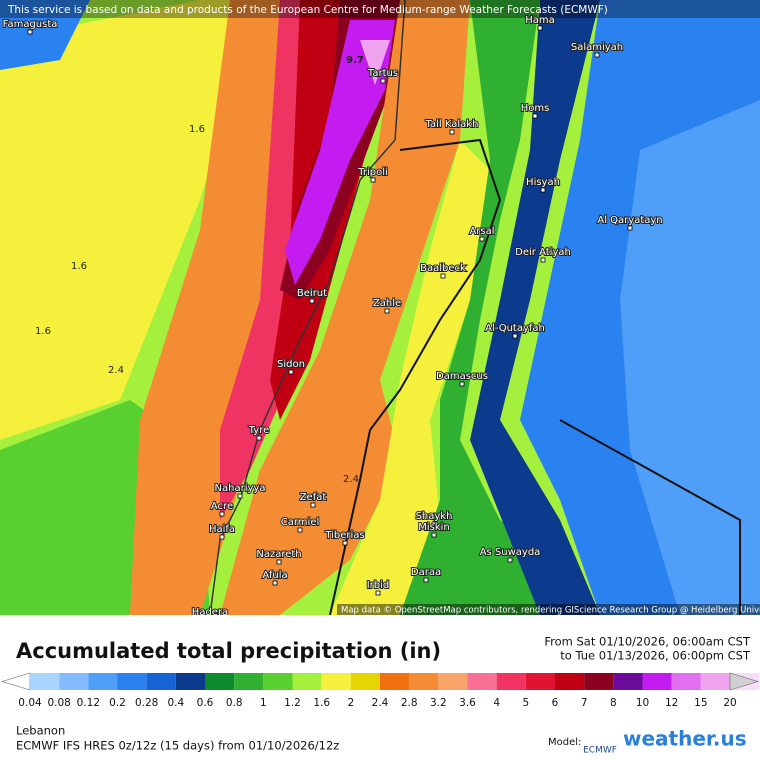 The height and width of the screenshot is (760, 760). What do you see at coordinates (535, 307) in the screenshot?
I see `zone-navy` at bounding box center [535, 307].